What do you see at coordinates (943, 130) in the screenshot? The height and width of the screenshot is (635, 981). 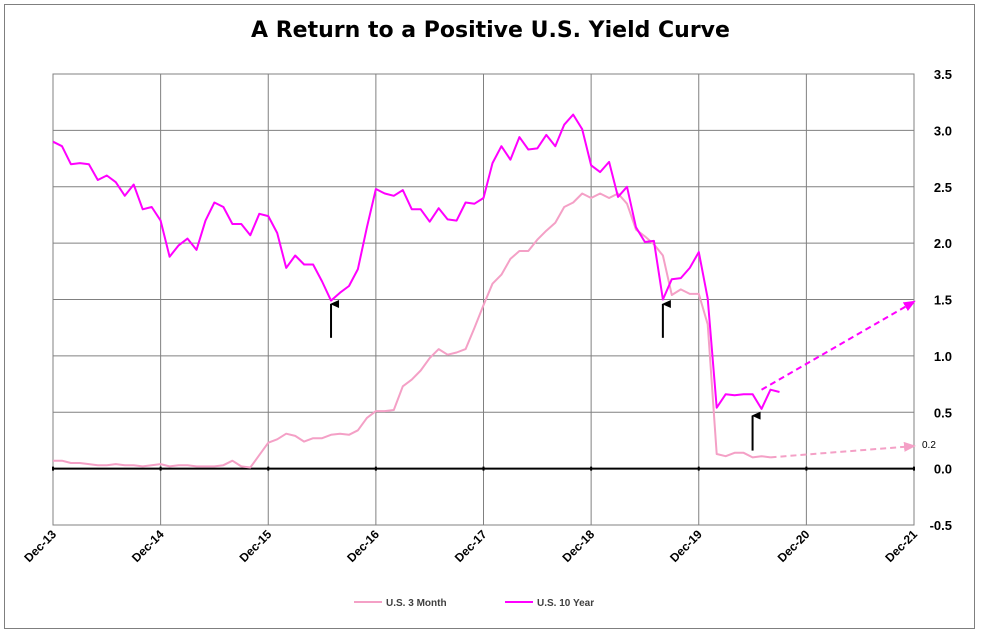 I see `y-tick-label: 3.0` at bounding box center [943, 130].